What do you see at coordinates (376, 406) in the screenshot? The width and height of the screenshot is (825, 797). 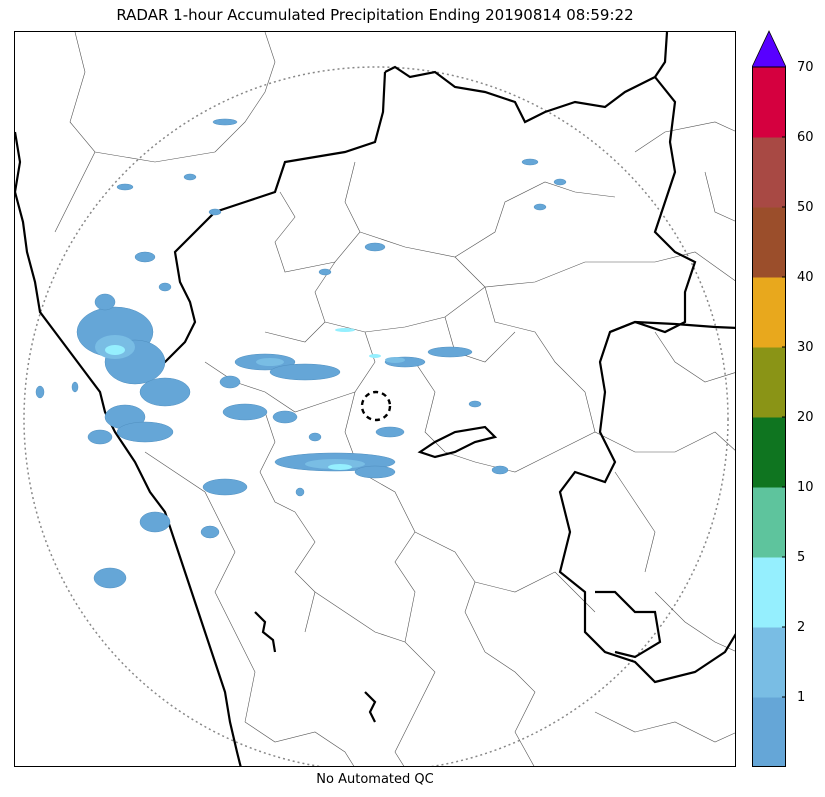 I see `radar-site-marker` at bounding box center [376, 406].